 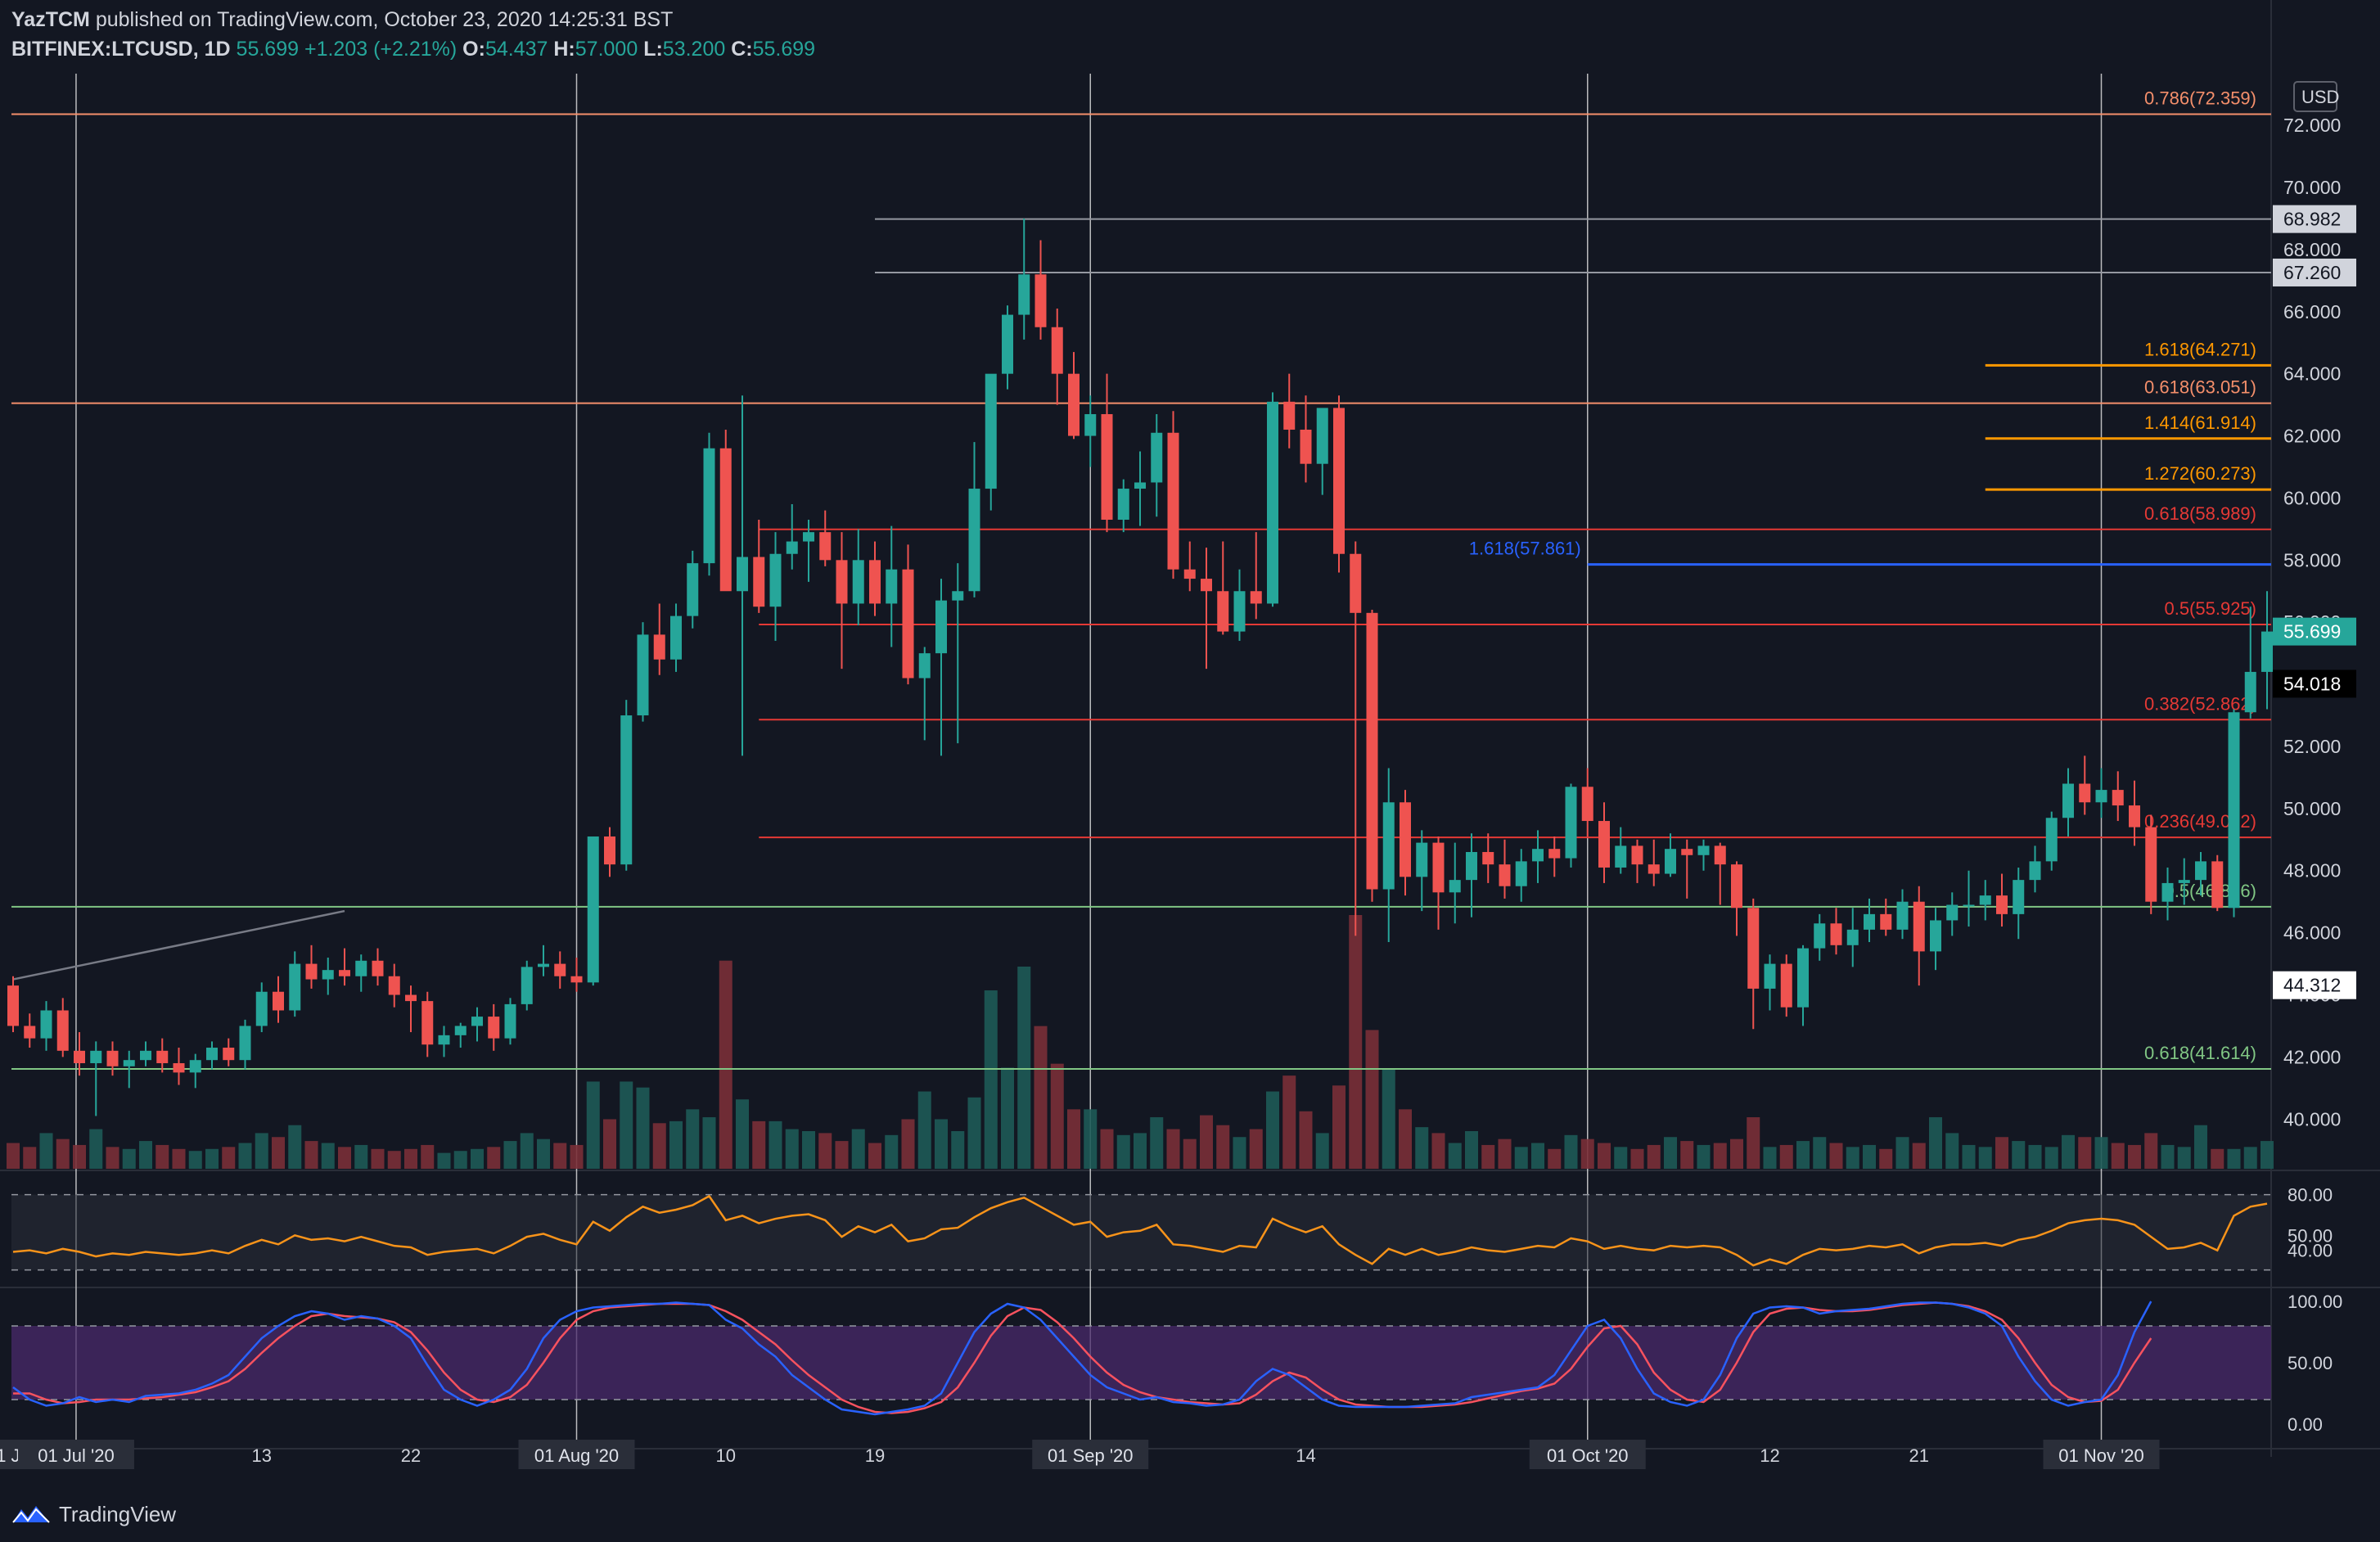 I want to click on author-name: YazTCM, so click(x=50, y=19).